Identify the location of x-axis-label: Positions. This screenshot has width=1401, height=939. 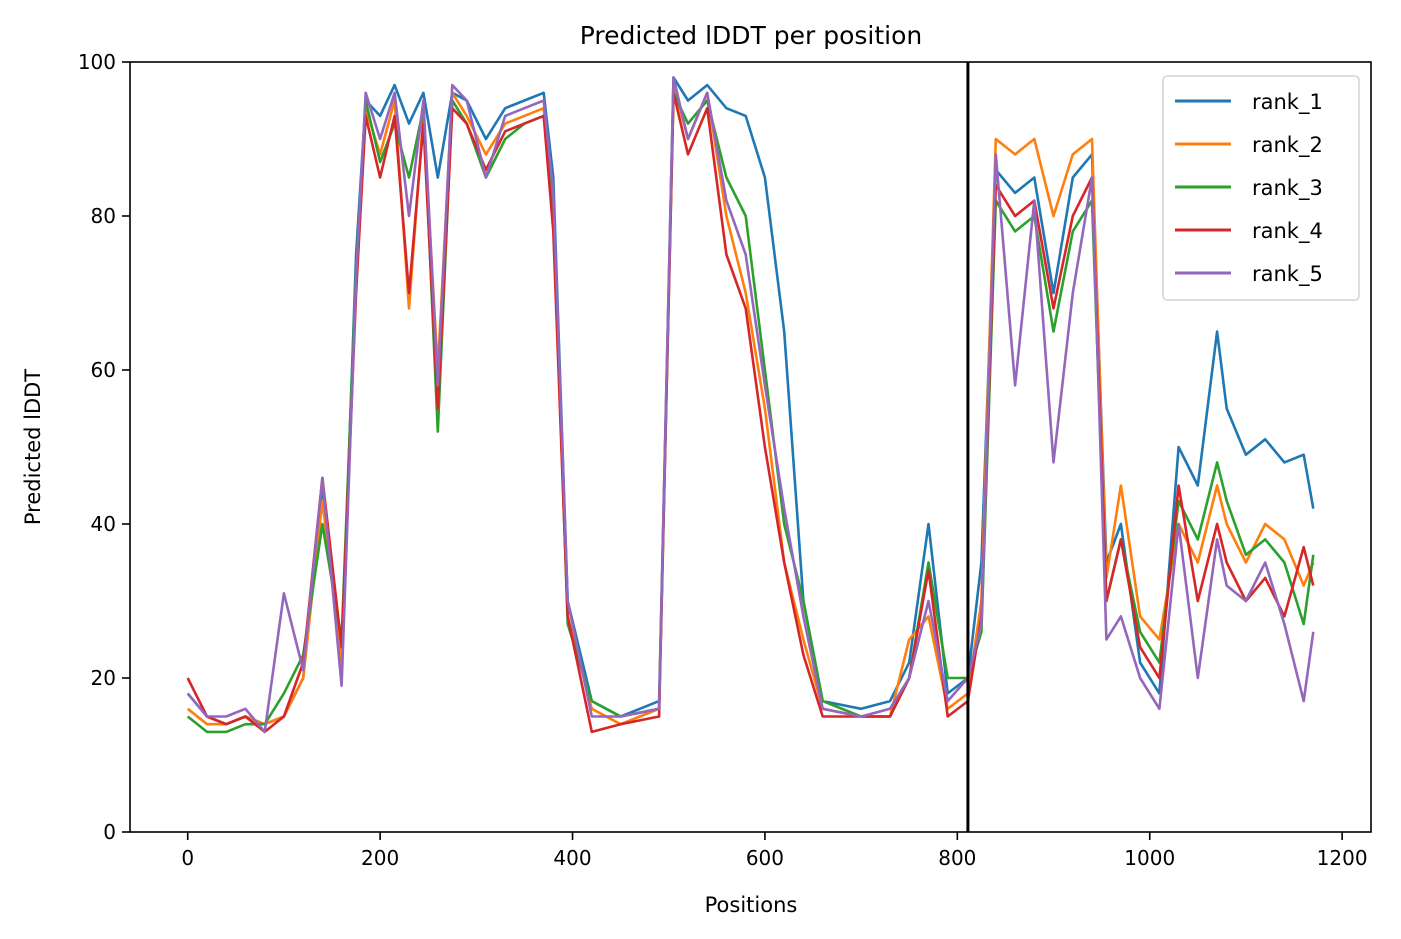
(751, 905).